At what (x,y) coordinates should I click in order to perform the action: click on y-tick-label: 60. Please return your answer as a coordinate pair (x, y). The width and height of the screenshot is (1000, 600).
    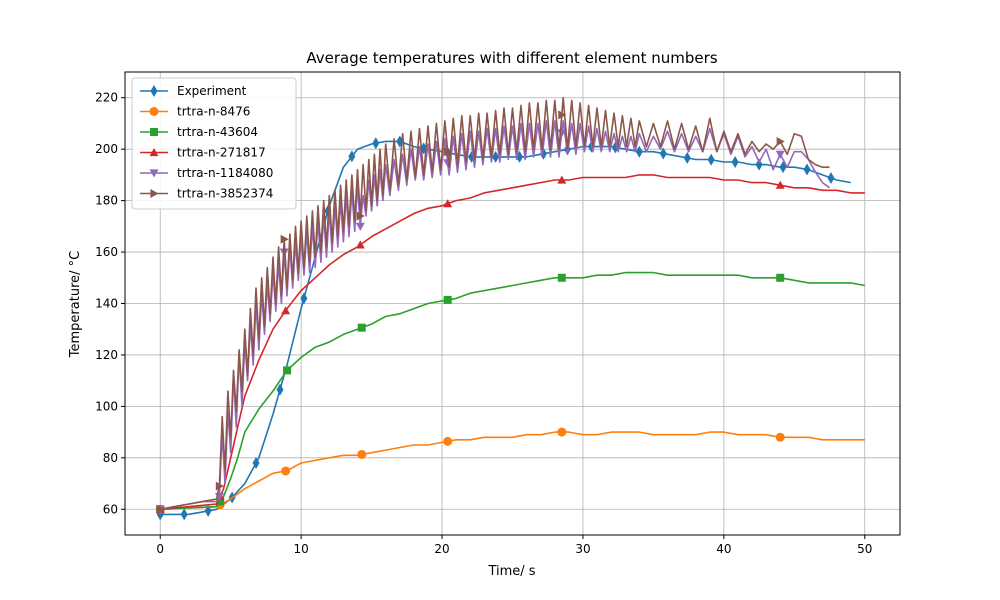
    Looking at the image, I should click on (110, 509).